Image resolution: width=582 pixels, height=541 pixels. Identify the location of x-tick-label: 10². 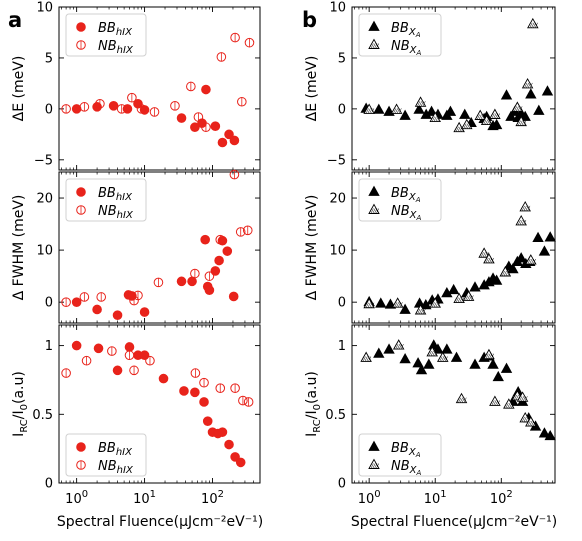
(501, 498).